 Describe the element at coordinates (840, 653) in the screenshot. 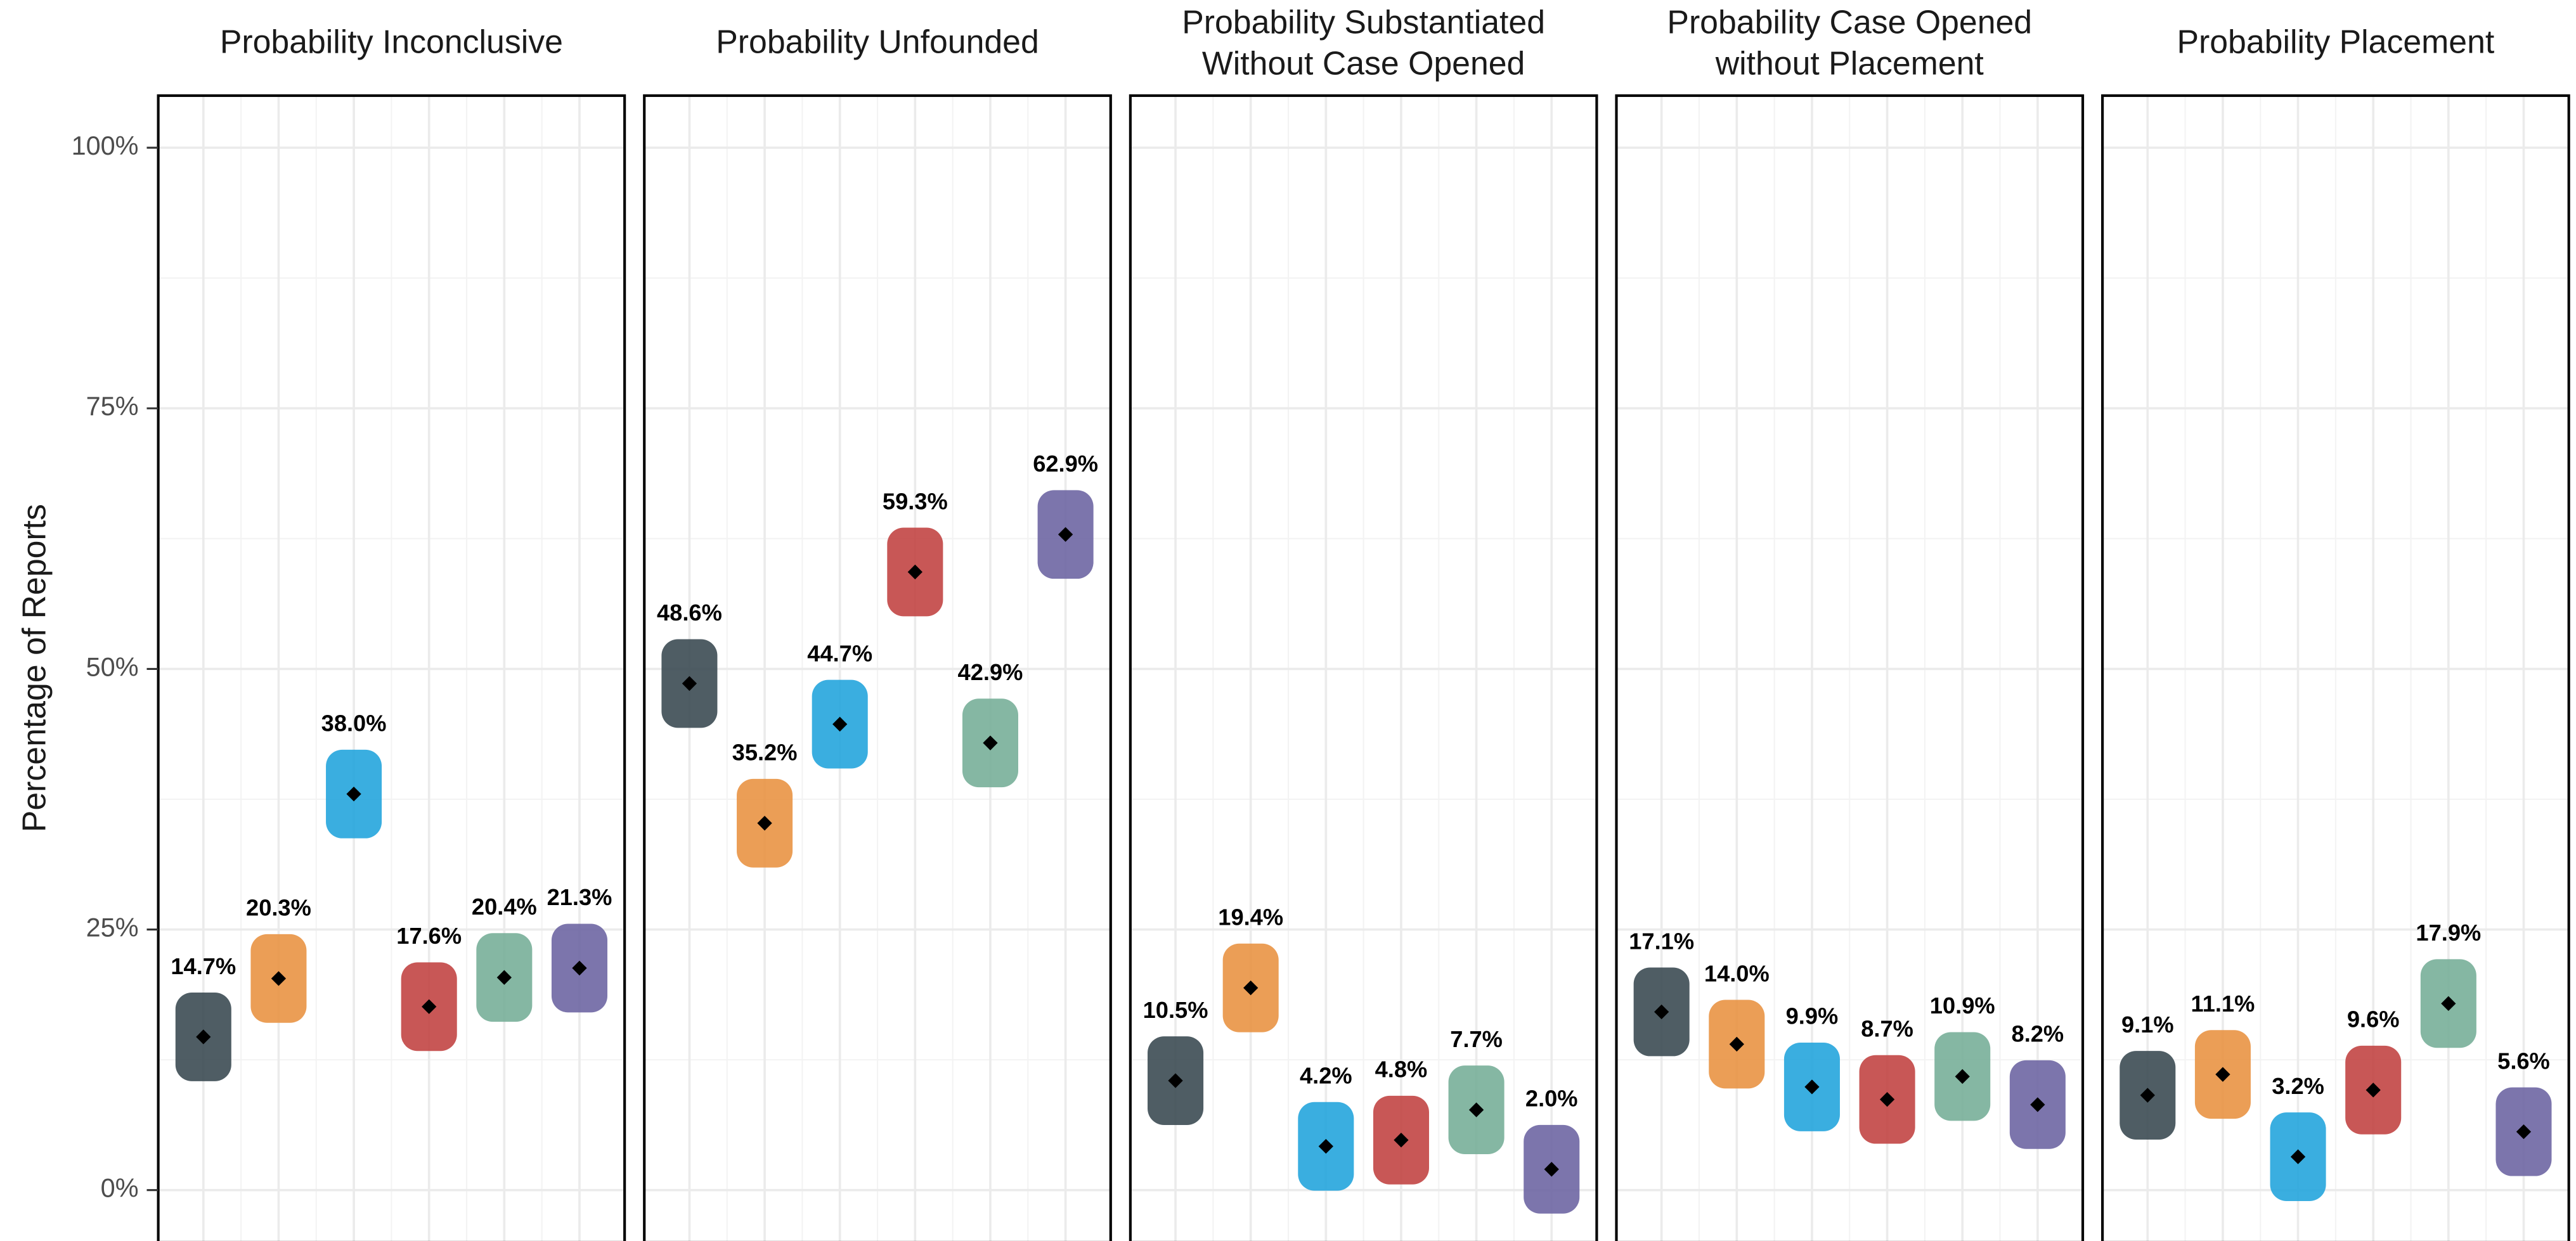

I see `value-label: 44.7%` at that location.